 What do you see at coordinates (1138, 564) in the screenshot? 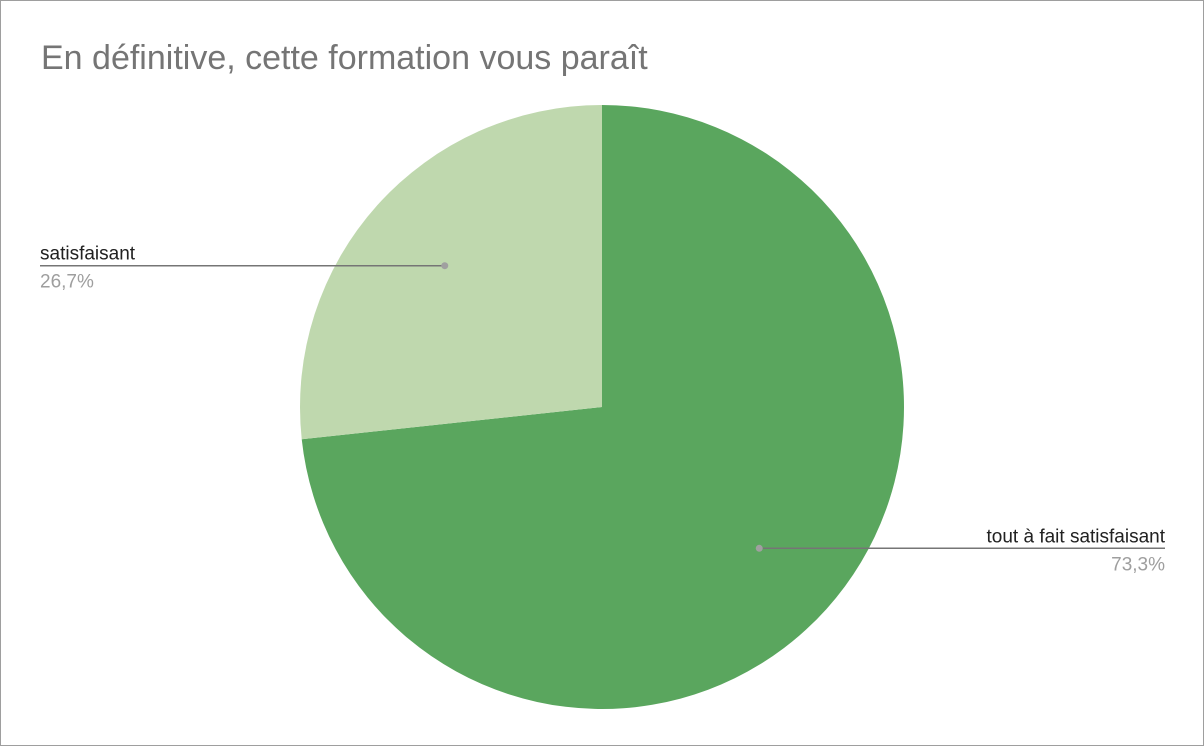
I see `slice-percent-1: 73,3%` at bounding box center [1138, 564].